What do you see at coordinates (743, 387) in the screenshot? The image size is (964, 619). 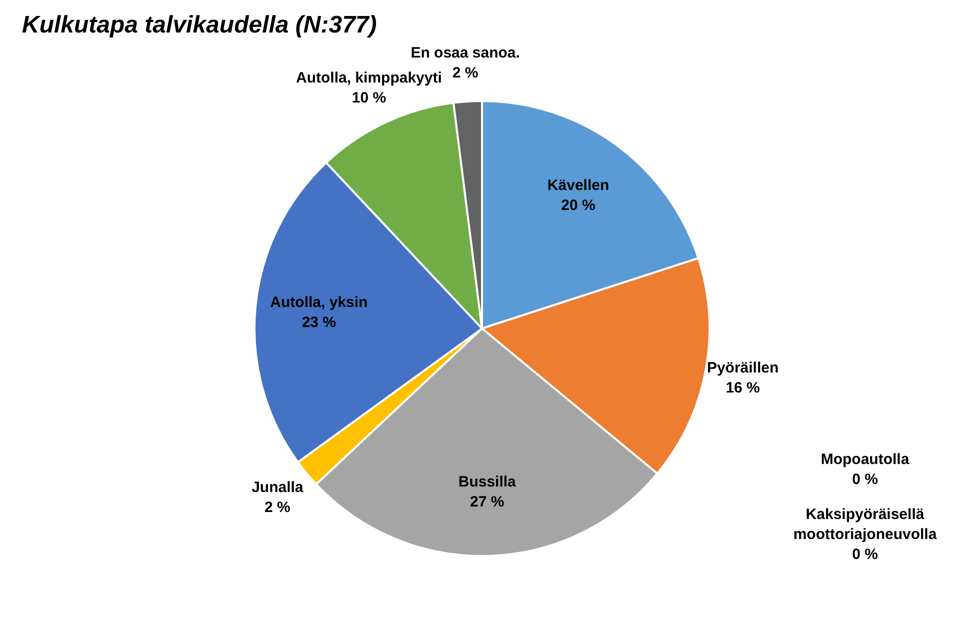 I see `data-label: 16 %` at bounding box center [743, 387].